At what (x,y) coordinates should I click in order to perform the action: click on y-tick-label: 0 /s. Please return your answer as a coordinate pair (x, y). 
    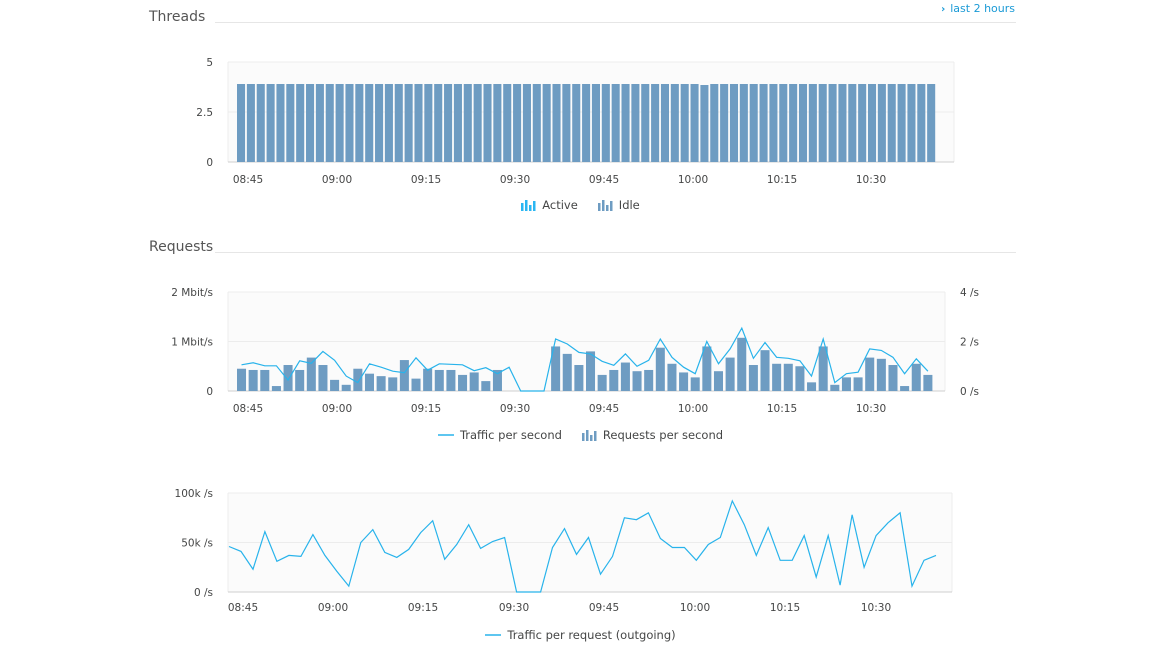
    Looking at the image, I should click on (203, 593).